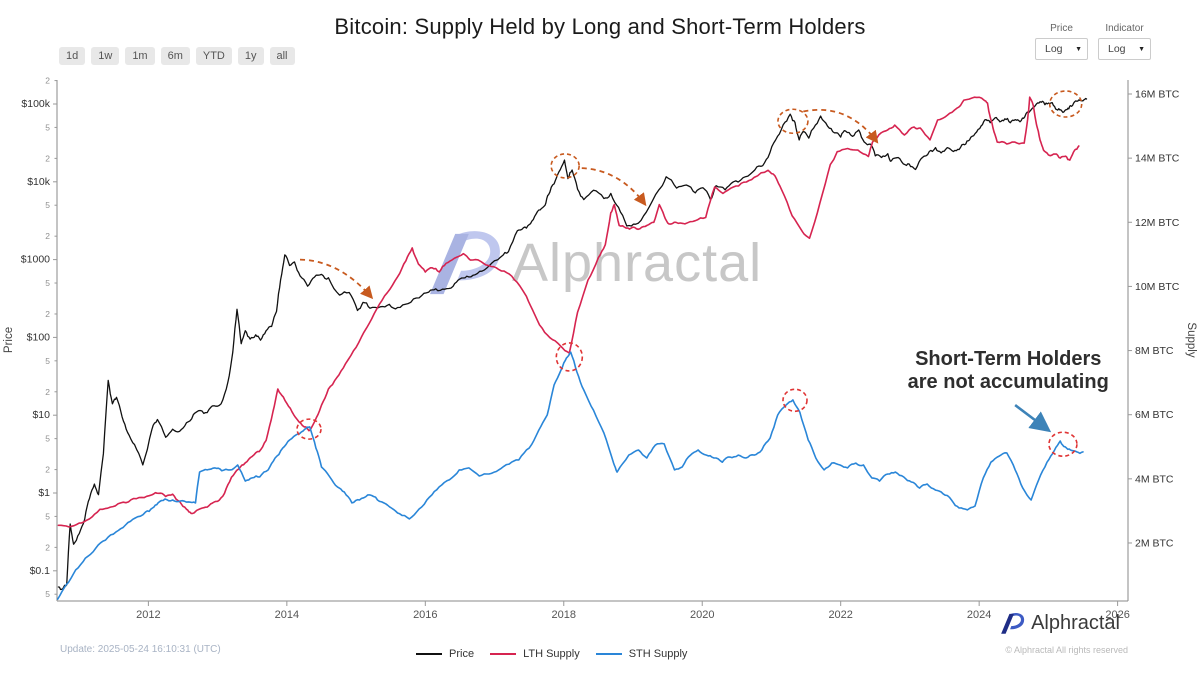 The width and height of the screenshot is (1200, 675). I want to click on annotation-pointer-arrow, so click(1033, 418).